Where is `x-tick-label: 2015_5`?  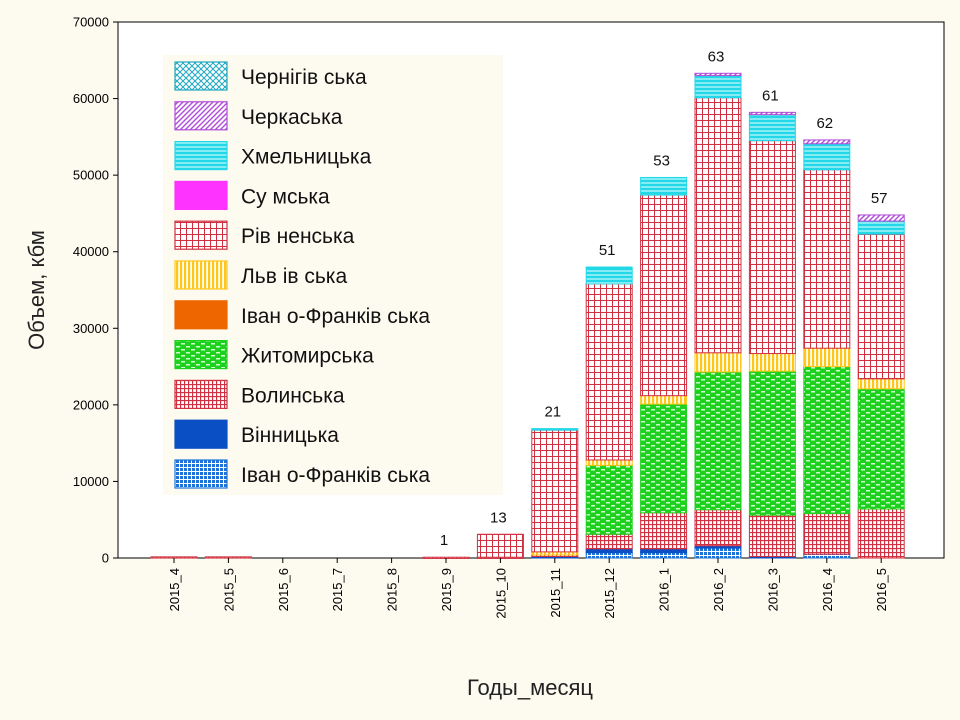 x-tick-label: 2015_5 is located at coordinates (228, 589).